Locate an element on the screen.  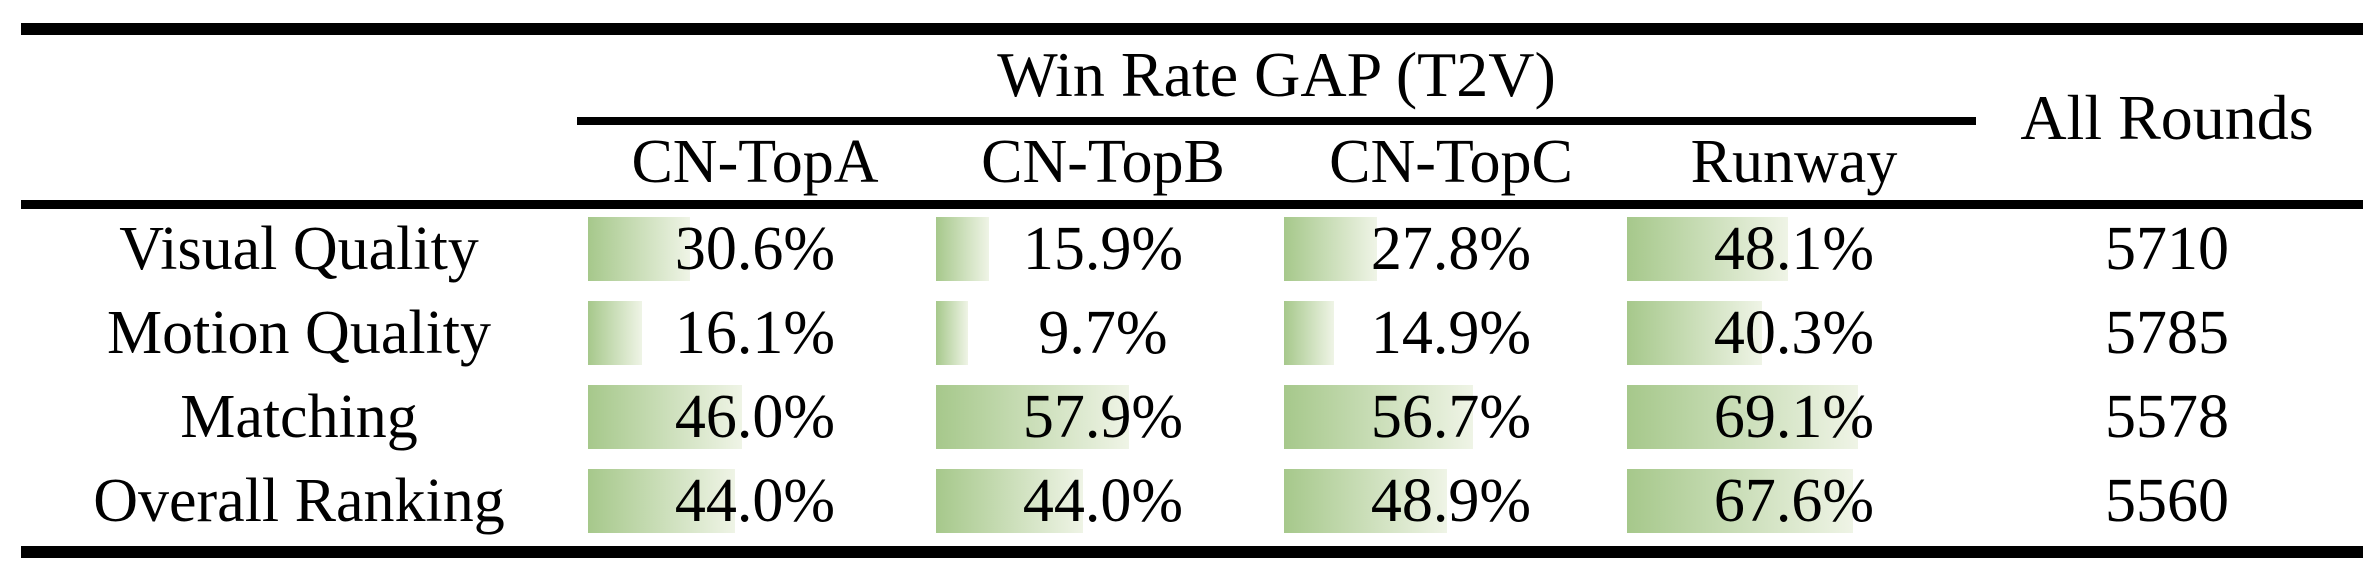
table-cell: 9.7% is located at coordinates (1103, 333).